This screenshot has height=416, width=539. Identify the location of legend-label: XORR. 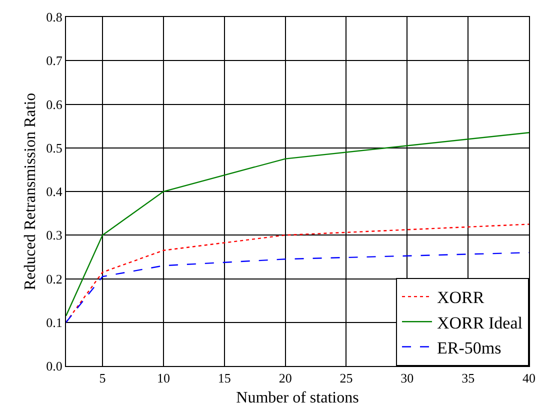
(461, 298).